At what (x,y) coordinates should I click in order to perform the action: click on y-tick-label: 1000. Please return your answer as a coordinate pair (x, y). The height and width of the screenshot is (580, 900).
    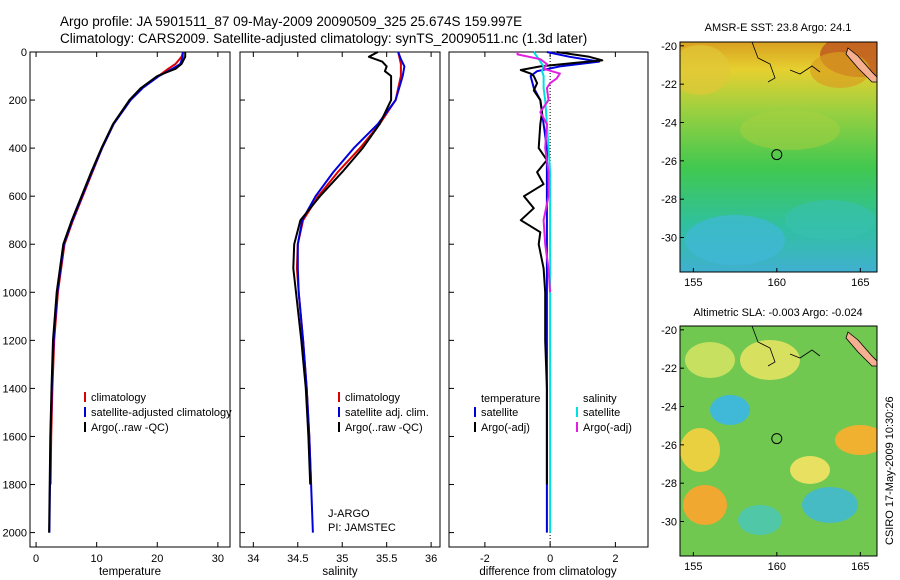
    Looking at the image, I should click on (15, 293).